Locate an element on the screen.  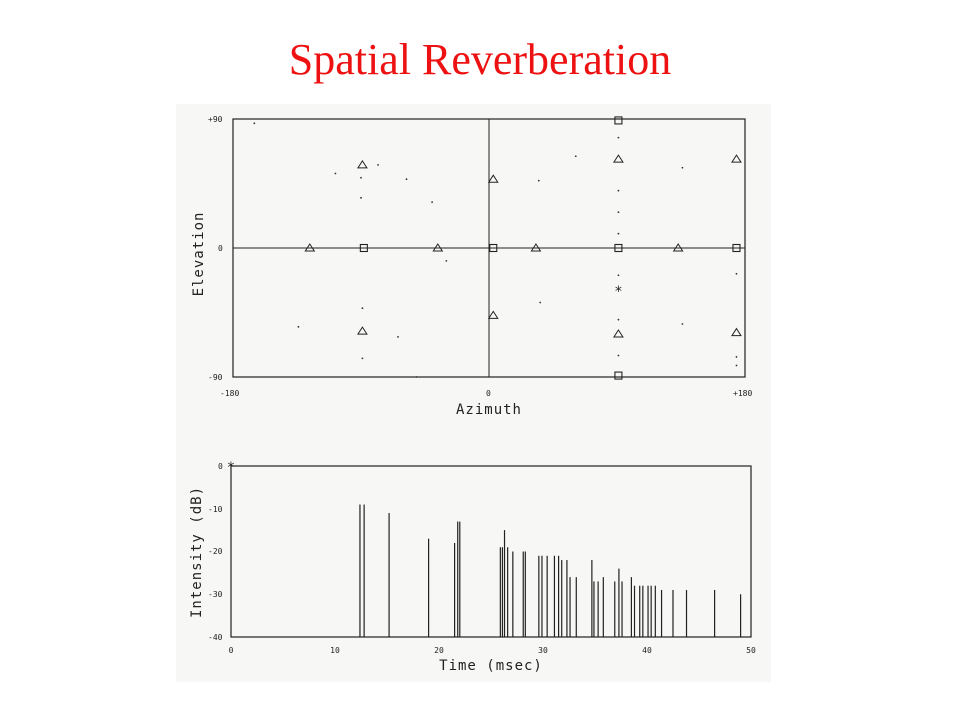
star-marker: * is located at coordinates (618, 292).